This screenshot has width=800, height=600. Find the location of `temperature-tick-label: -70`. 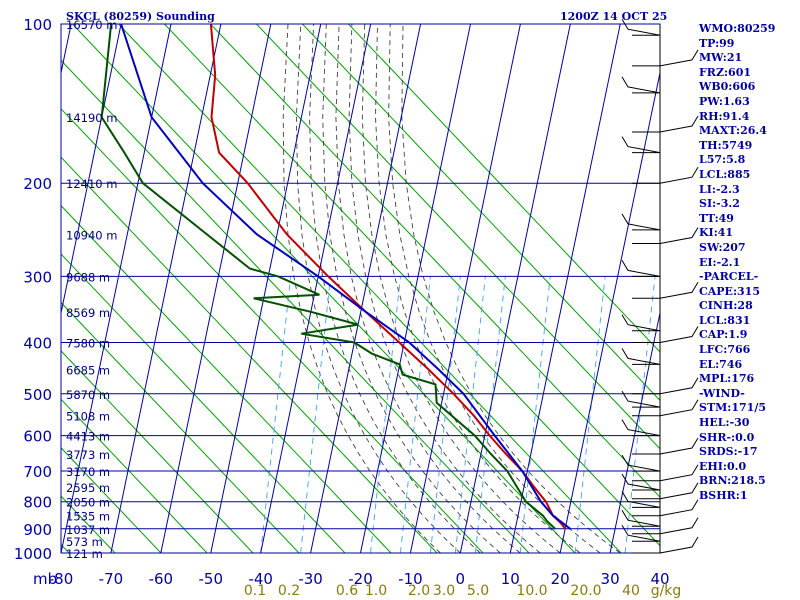

temperature-tick-label: -70 is located at coordinates (111, 579).